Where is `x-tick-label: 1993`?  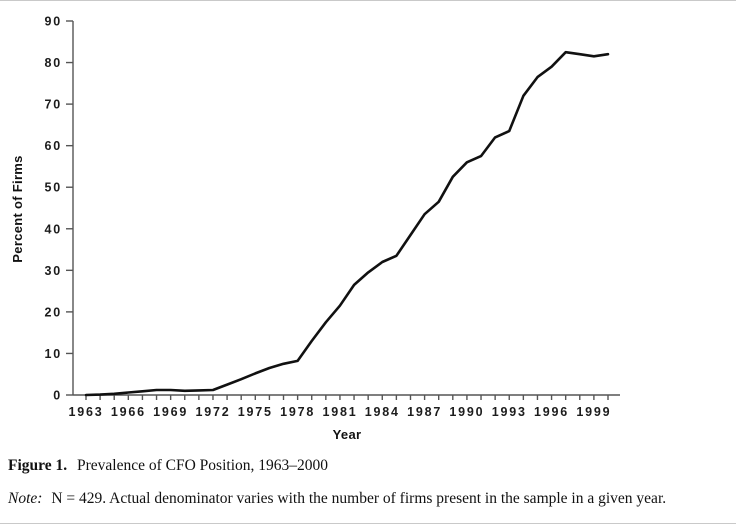 x-tick-label: 1993 is located at coordinates (509, 412).